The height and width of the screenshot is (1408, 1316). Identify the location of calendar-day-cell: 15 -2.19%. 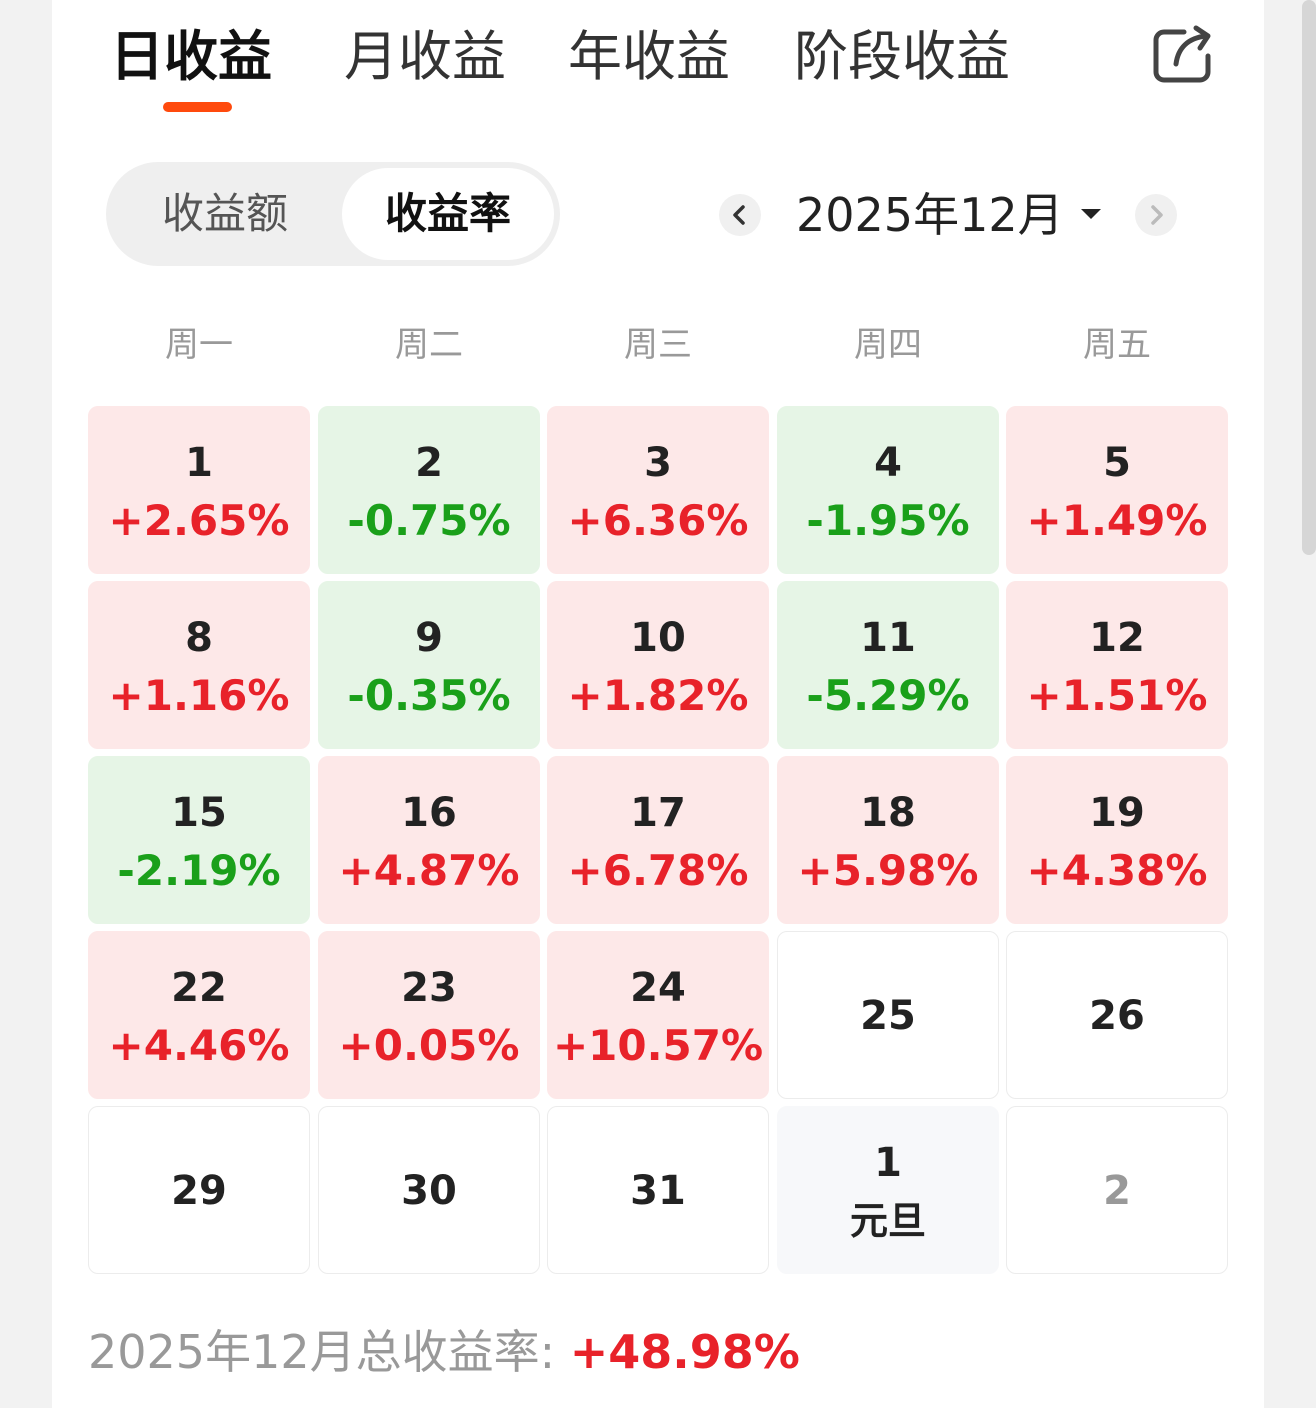
(199, 840).